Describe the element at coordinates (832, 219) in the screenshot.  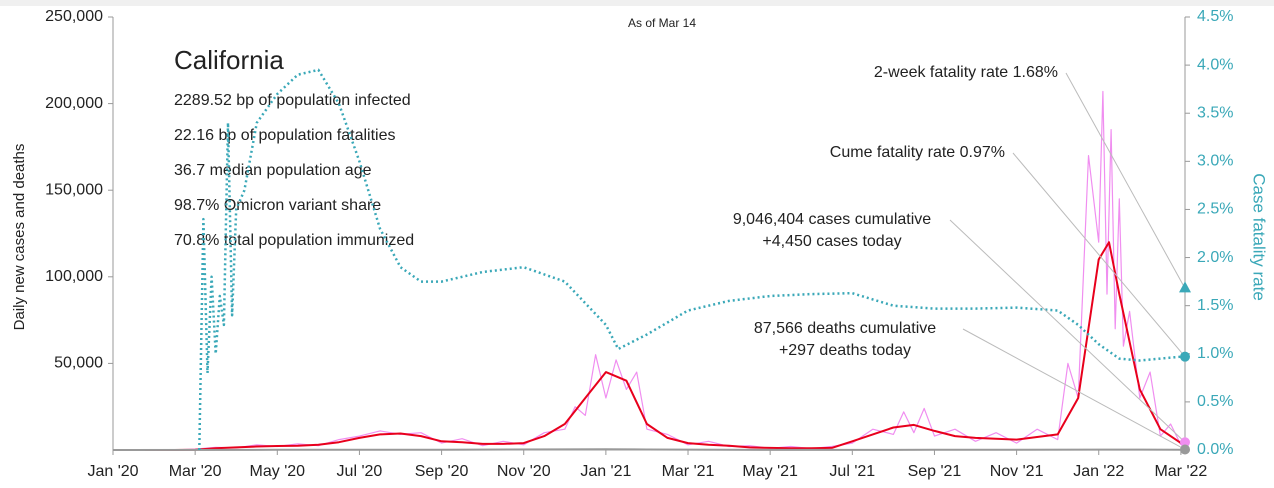
I see `annotation-text: 9,046,404 cases cumulative` at that location.